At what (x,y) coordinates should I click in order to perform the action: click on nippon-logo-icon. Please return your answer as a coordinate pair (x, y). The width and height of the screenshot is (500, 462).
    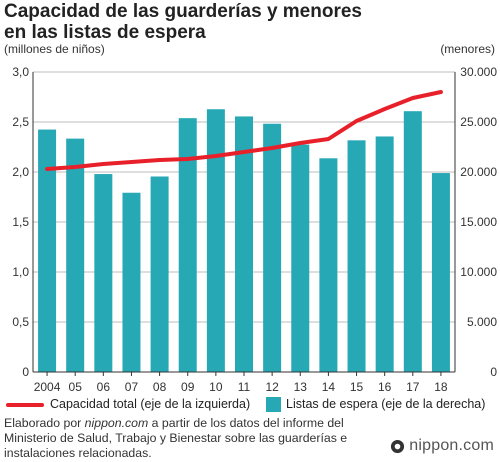
    Looking at the image, I should click on (398, 446).